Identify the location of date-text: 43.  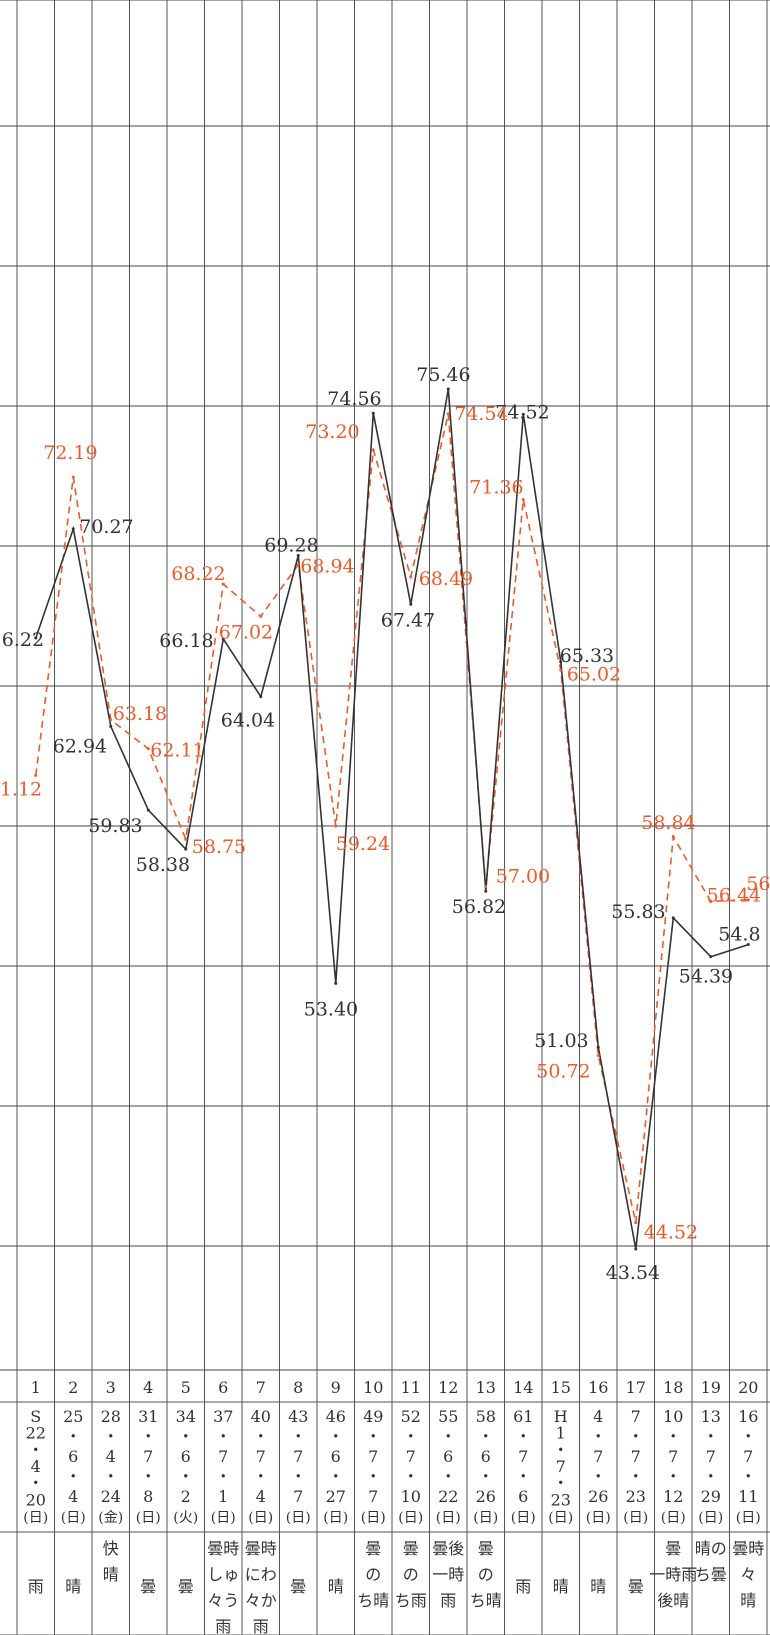
(298, 1416).